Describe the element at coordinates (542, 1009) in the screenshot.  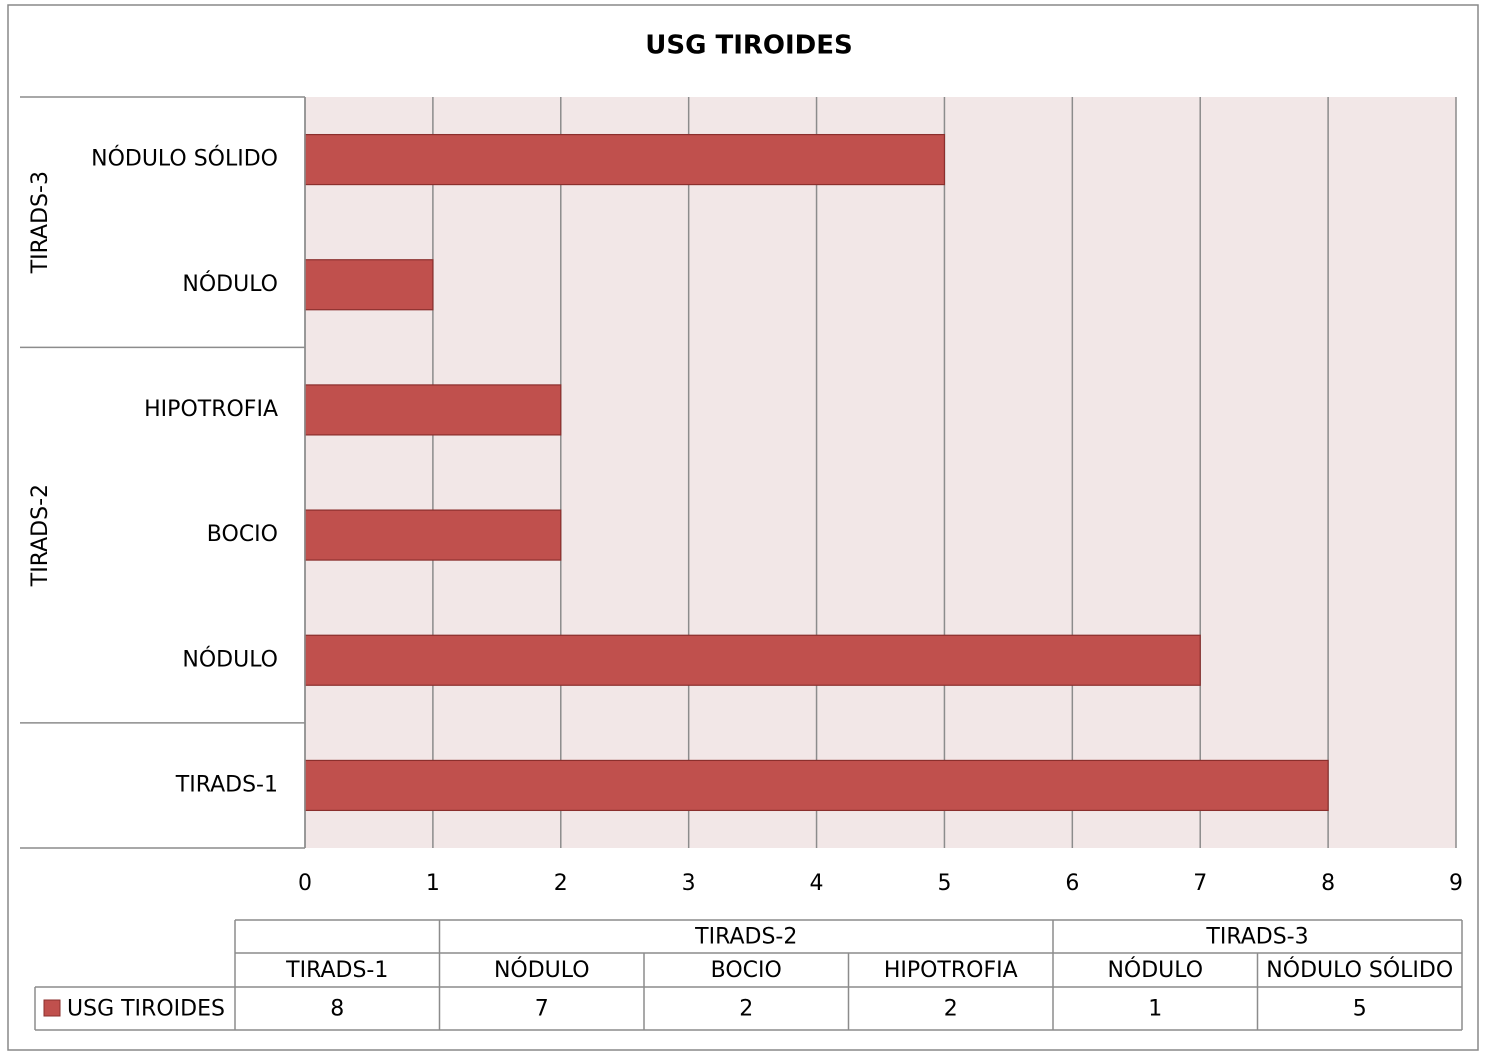
I see `table-value: 7` at that location.